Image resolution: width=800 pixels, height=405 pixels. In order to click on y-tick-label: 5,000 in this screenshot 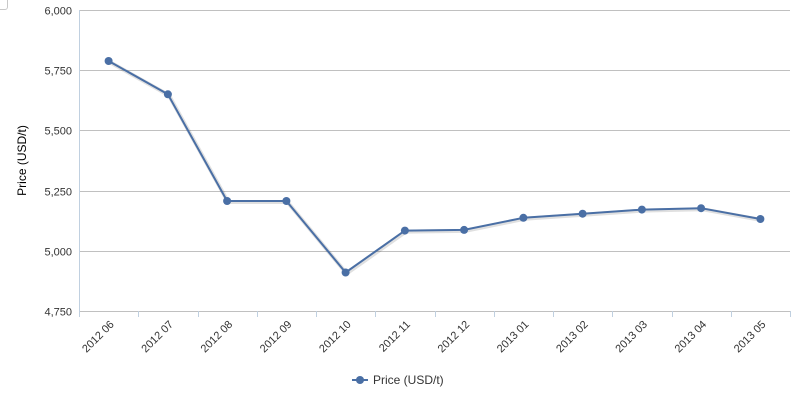, I will do `click(58, 253)`.